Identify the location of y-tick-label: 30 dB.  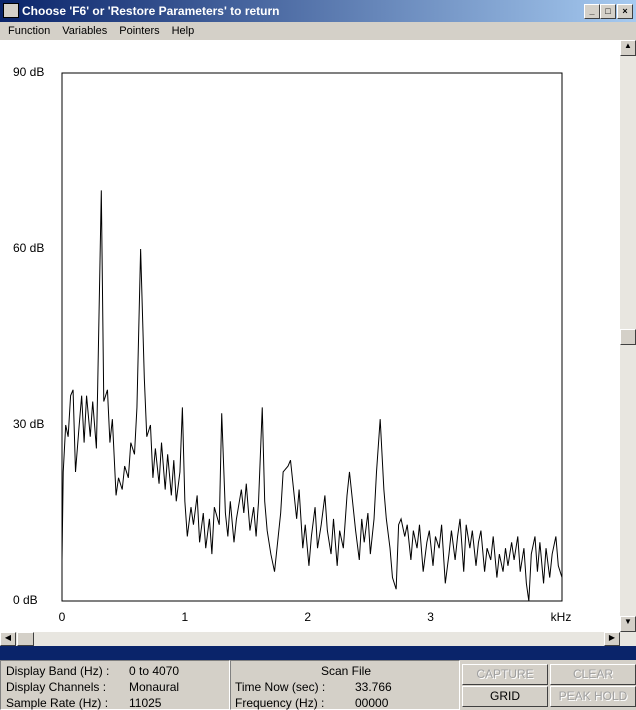
(28, 424).